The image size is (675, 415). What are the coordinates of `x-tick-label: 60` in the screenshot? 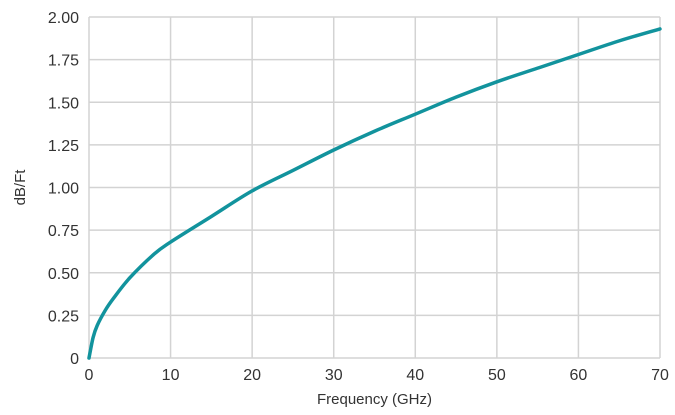 It's located at (579, 375).